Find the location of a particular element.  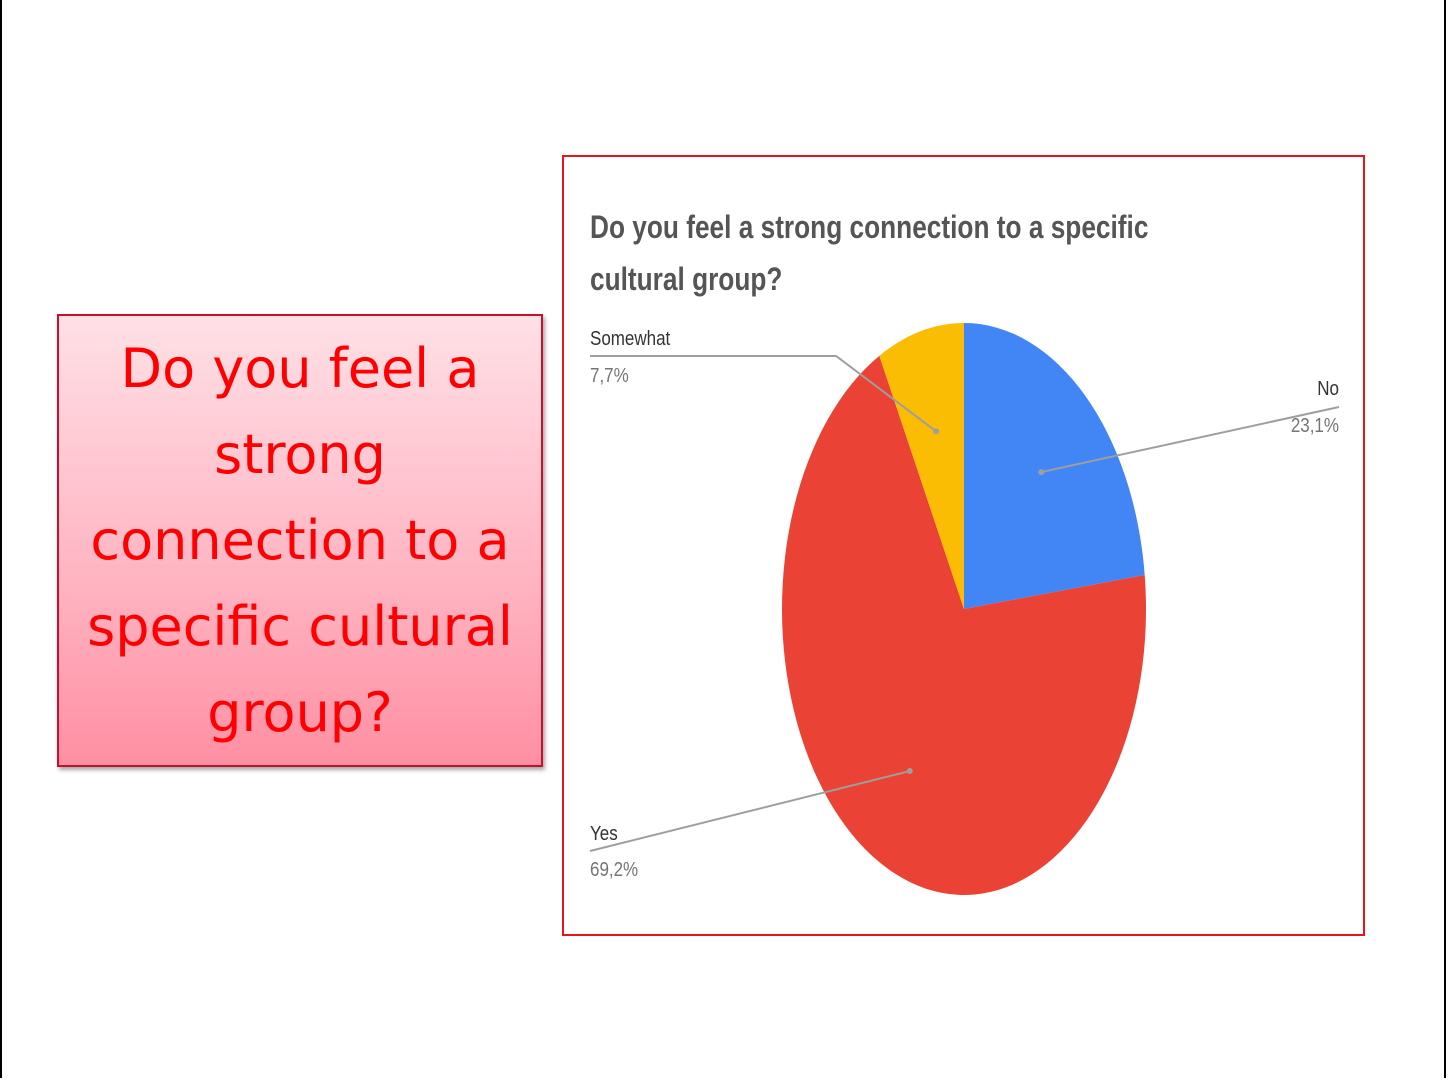

leader-line-somewhat is located at coordinates (763, 394).